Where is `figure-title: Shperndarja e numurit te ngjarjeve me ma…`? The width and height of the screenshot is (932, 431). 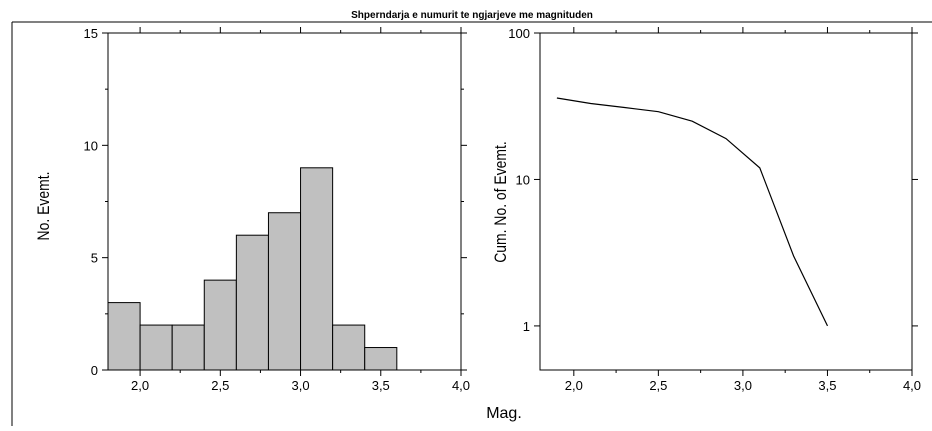
figure-title: Shperndarja e numurit te ngjarjeve me ma… is located at coordinates (472, 15).